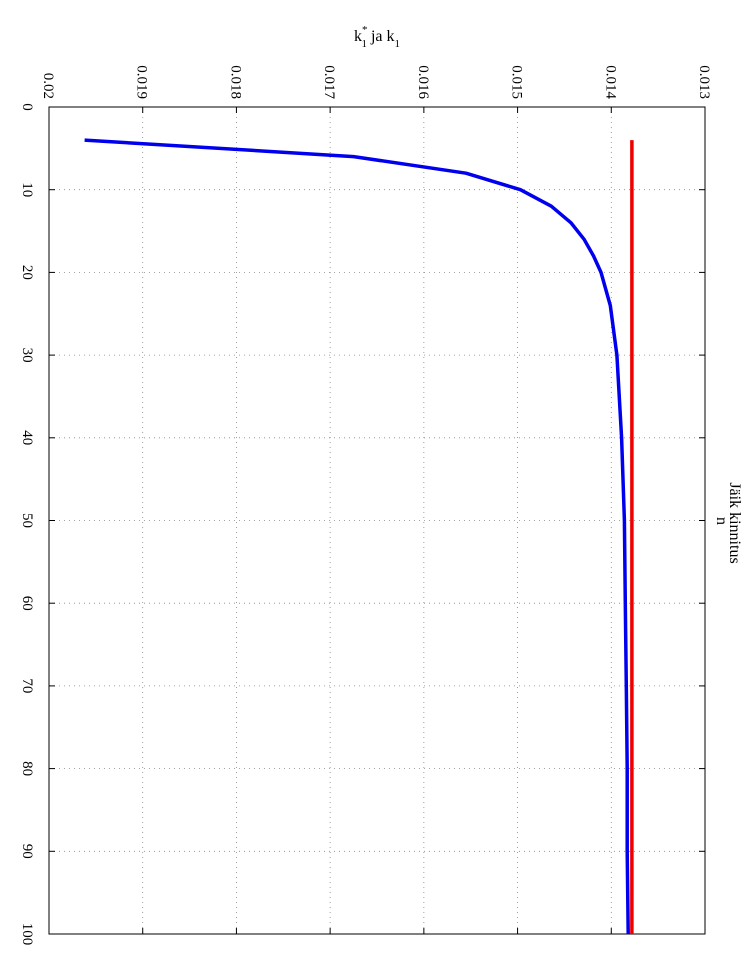  What do you see at coordinates (423, 82) in the screenshot?
I see `y-tick-label: 0.016` at bounding box center [423, 82].